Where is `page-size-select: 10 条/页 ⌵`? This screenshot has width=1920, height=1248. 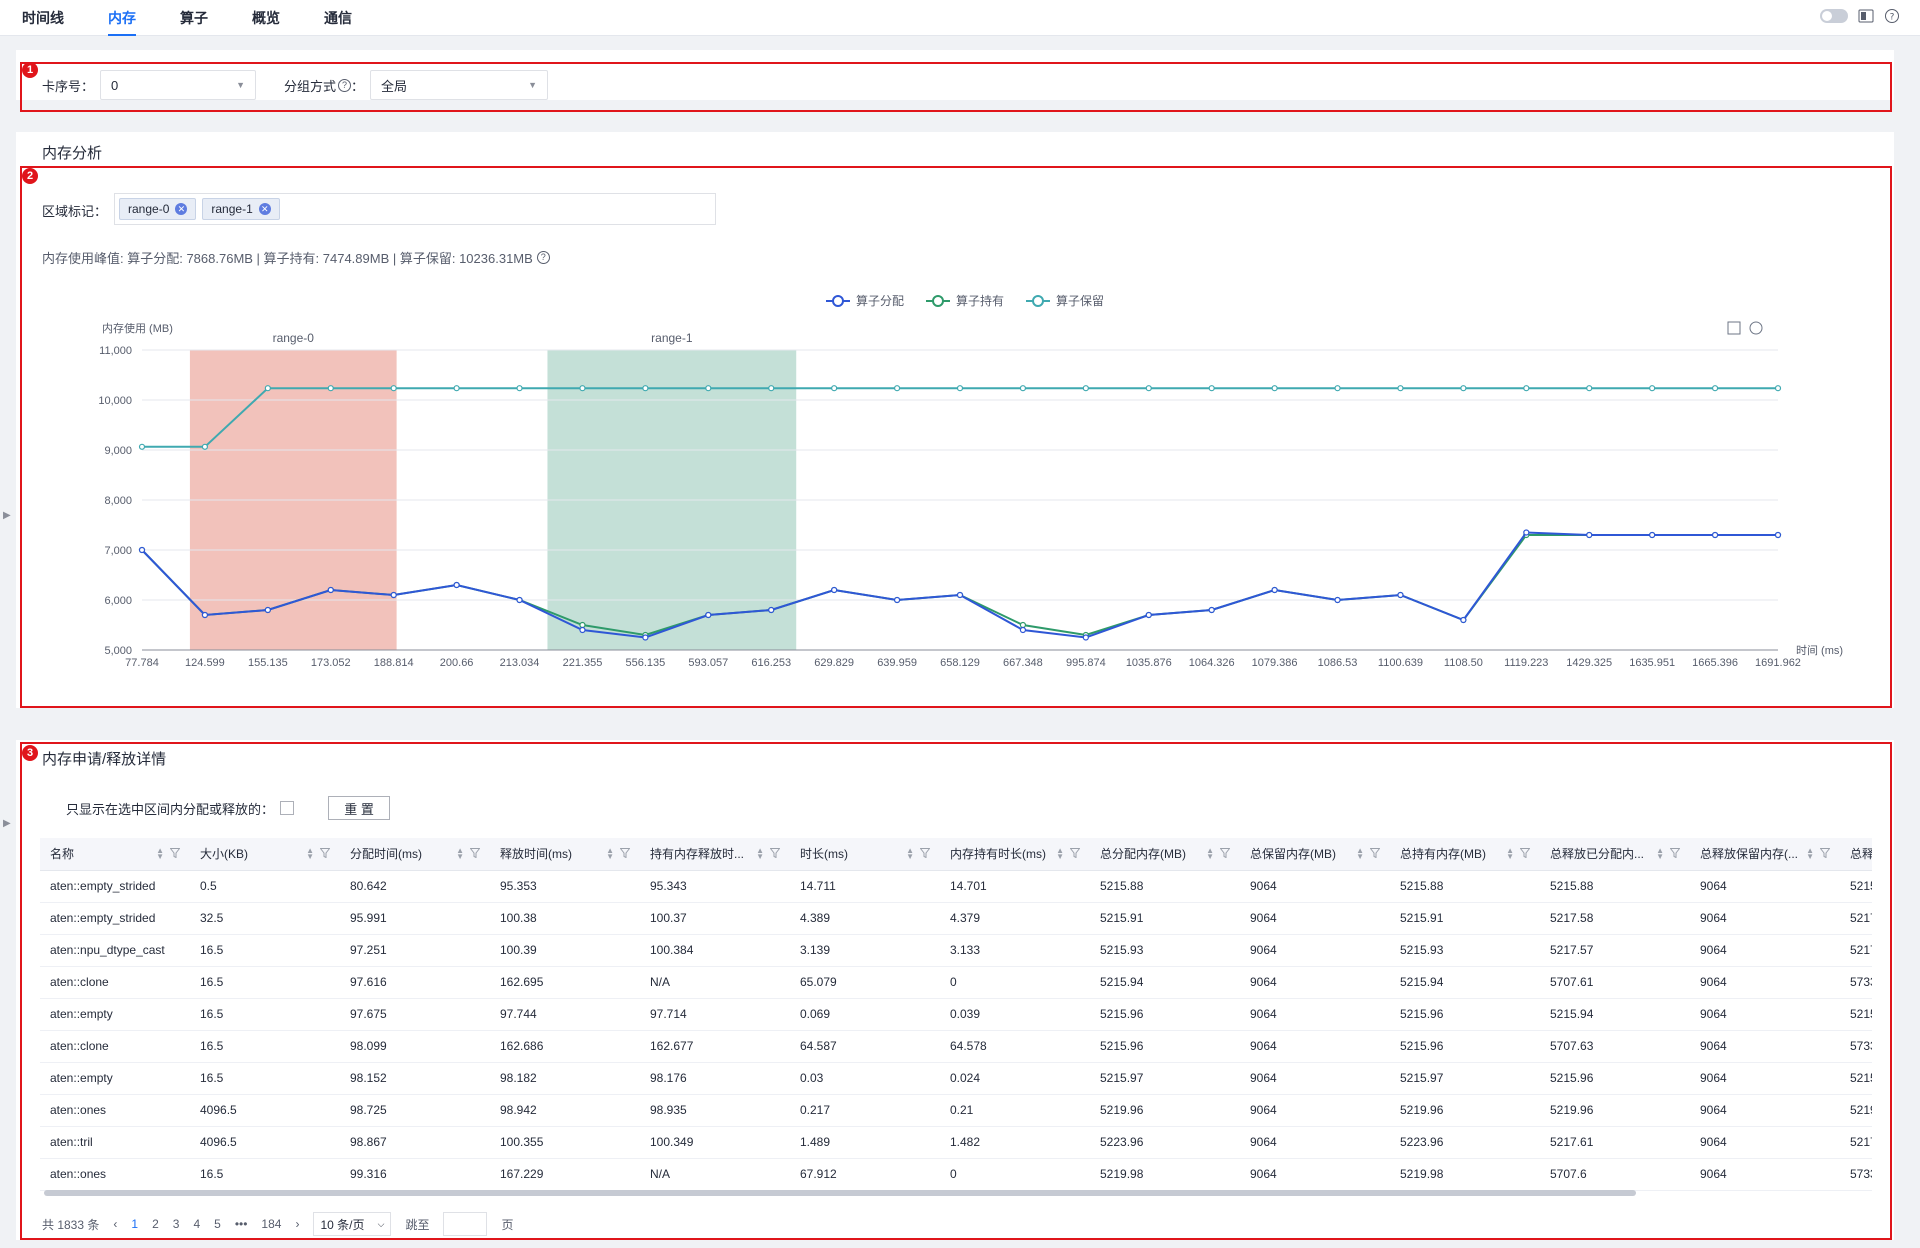
page-size-select: 10 条/页 ⌵ is located at coordinates (352, 1224).